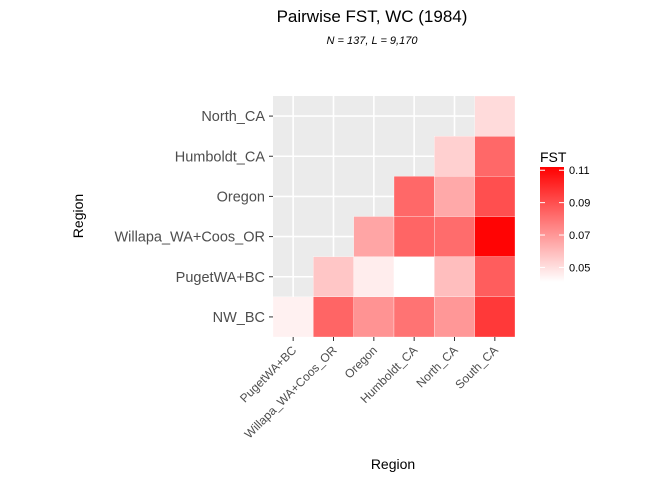  What do you see at coordinates (579, 268) in the screenshot?
I see `legend-tick-label: 0.05` at bounding box center [579, 268].